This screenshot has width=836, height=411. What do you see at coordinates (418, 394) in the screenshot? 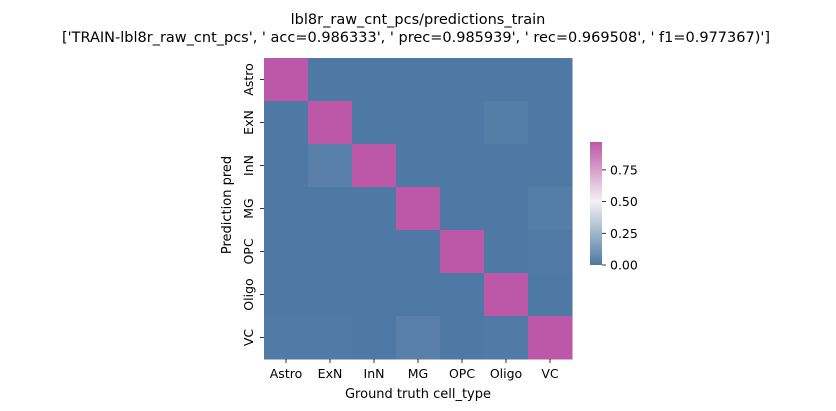
I see `x-axis-label: Ground truth cell_type` at bounding box center [418, 394].